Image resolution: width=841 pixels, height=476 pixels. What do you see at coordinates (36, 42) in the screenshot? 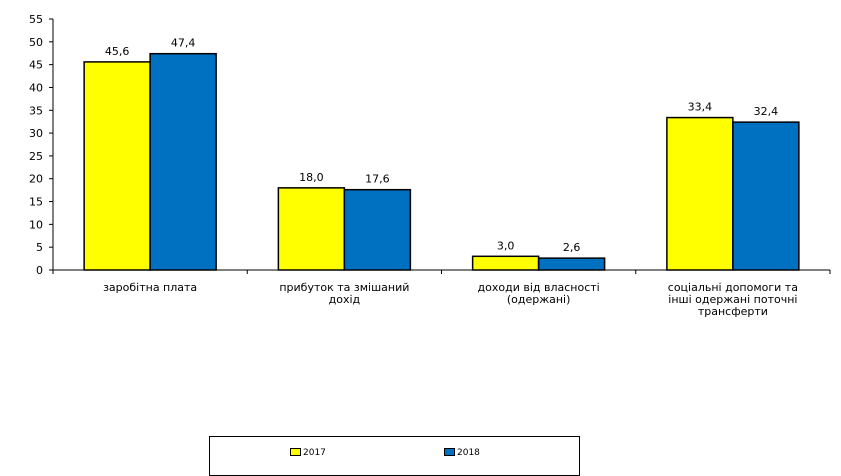
I see `y-tick-label: 50` at bounding box center [36, 42].